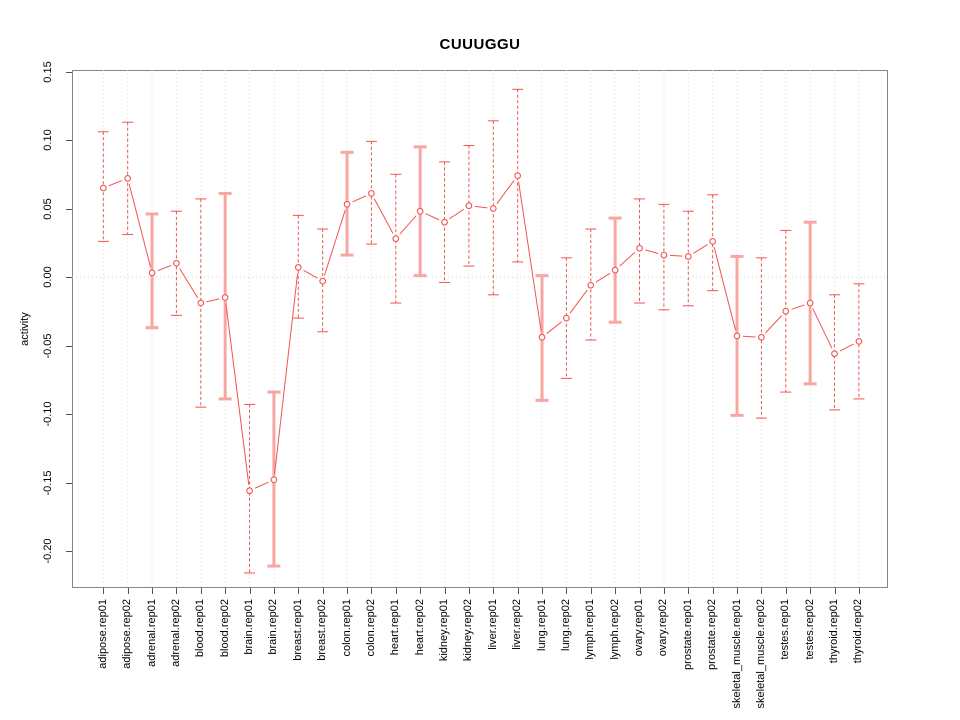  What do you see at coordinates (663, 628) in the screenshot?
I see `x-tick-label: ovary.rep02` at bounding box center [663, 628].